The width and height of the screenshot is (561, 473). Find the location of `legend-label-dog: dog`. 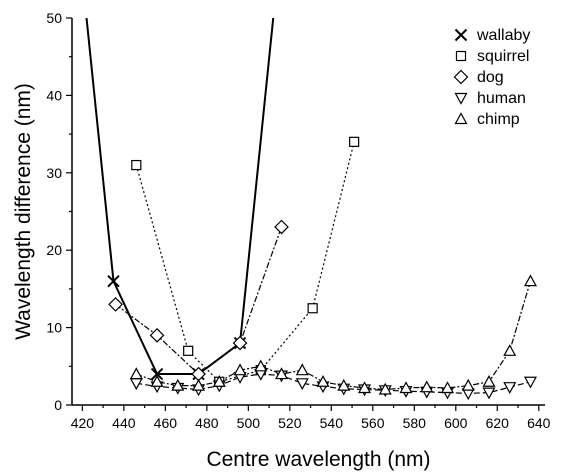

legend-label-dog: dog is located at coordinates (490, 77).